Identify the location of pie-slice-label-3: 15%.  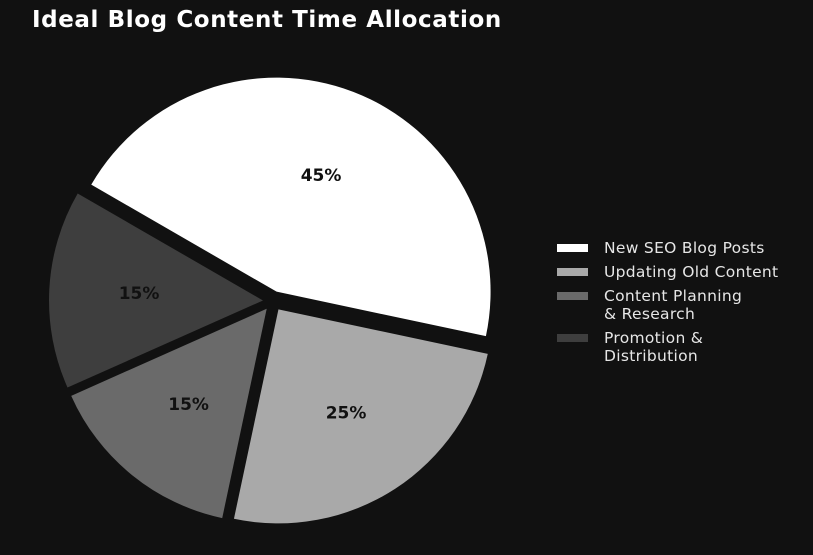
(188, 405).